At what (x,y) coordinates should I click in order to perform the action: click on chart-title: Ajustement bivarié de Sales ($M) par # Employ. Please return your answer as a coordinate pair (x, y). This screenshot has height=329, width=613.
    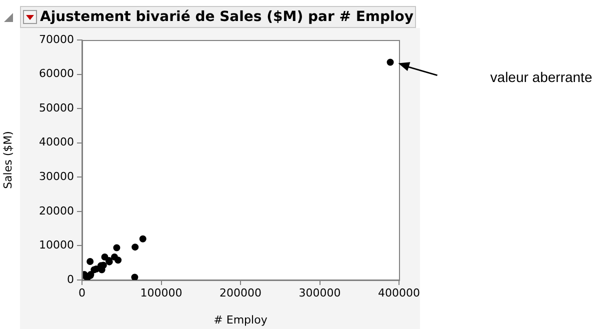
    Looking at the image, I should click on (227, 17).